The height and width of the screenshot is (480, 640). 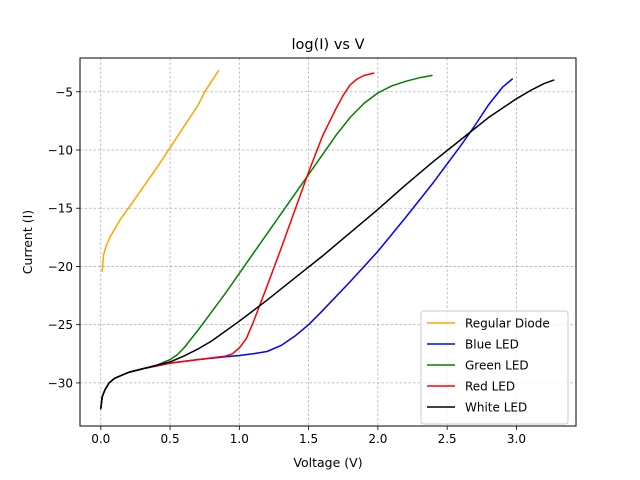 What do you see at coordinates (377, 439) in the screenshot?
I see `x-tick-label: 2.0` at bounding box center [377, 439].